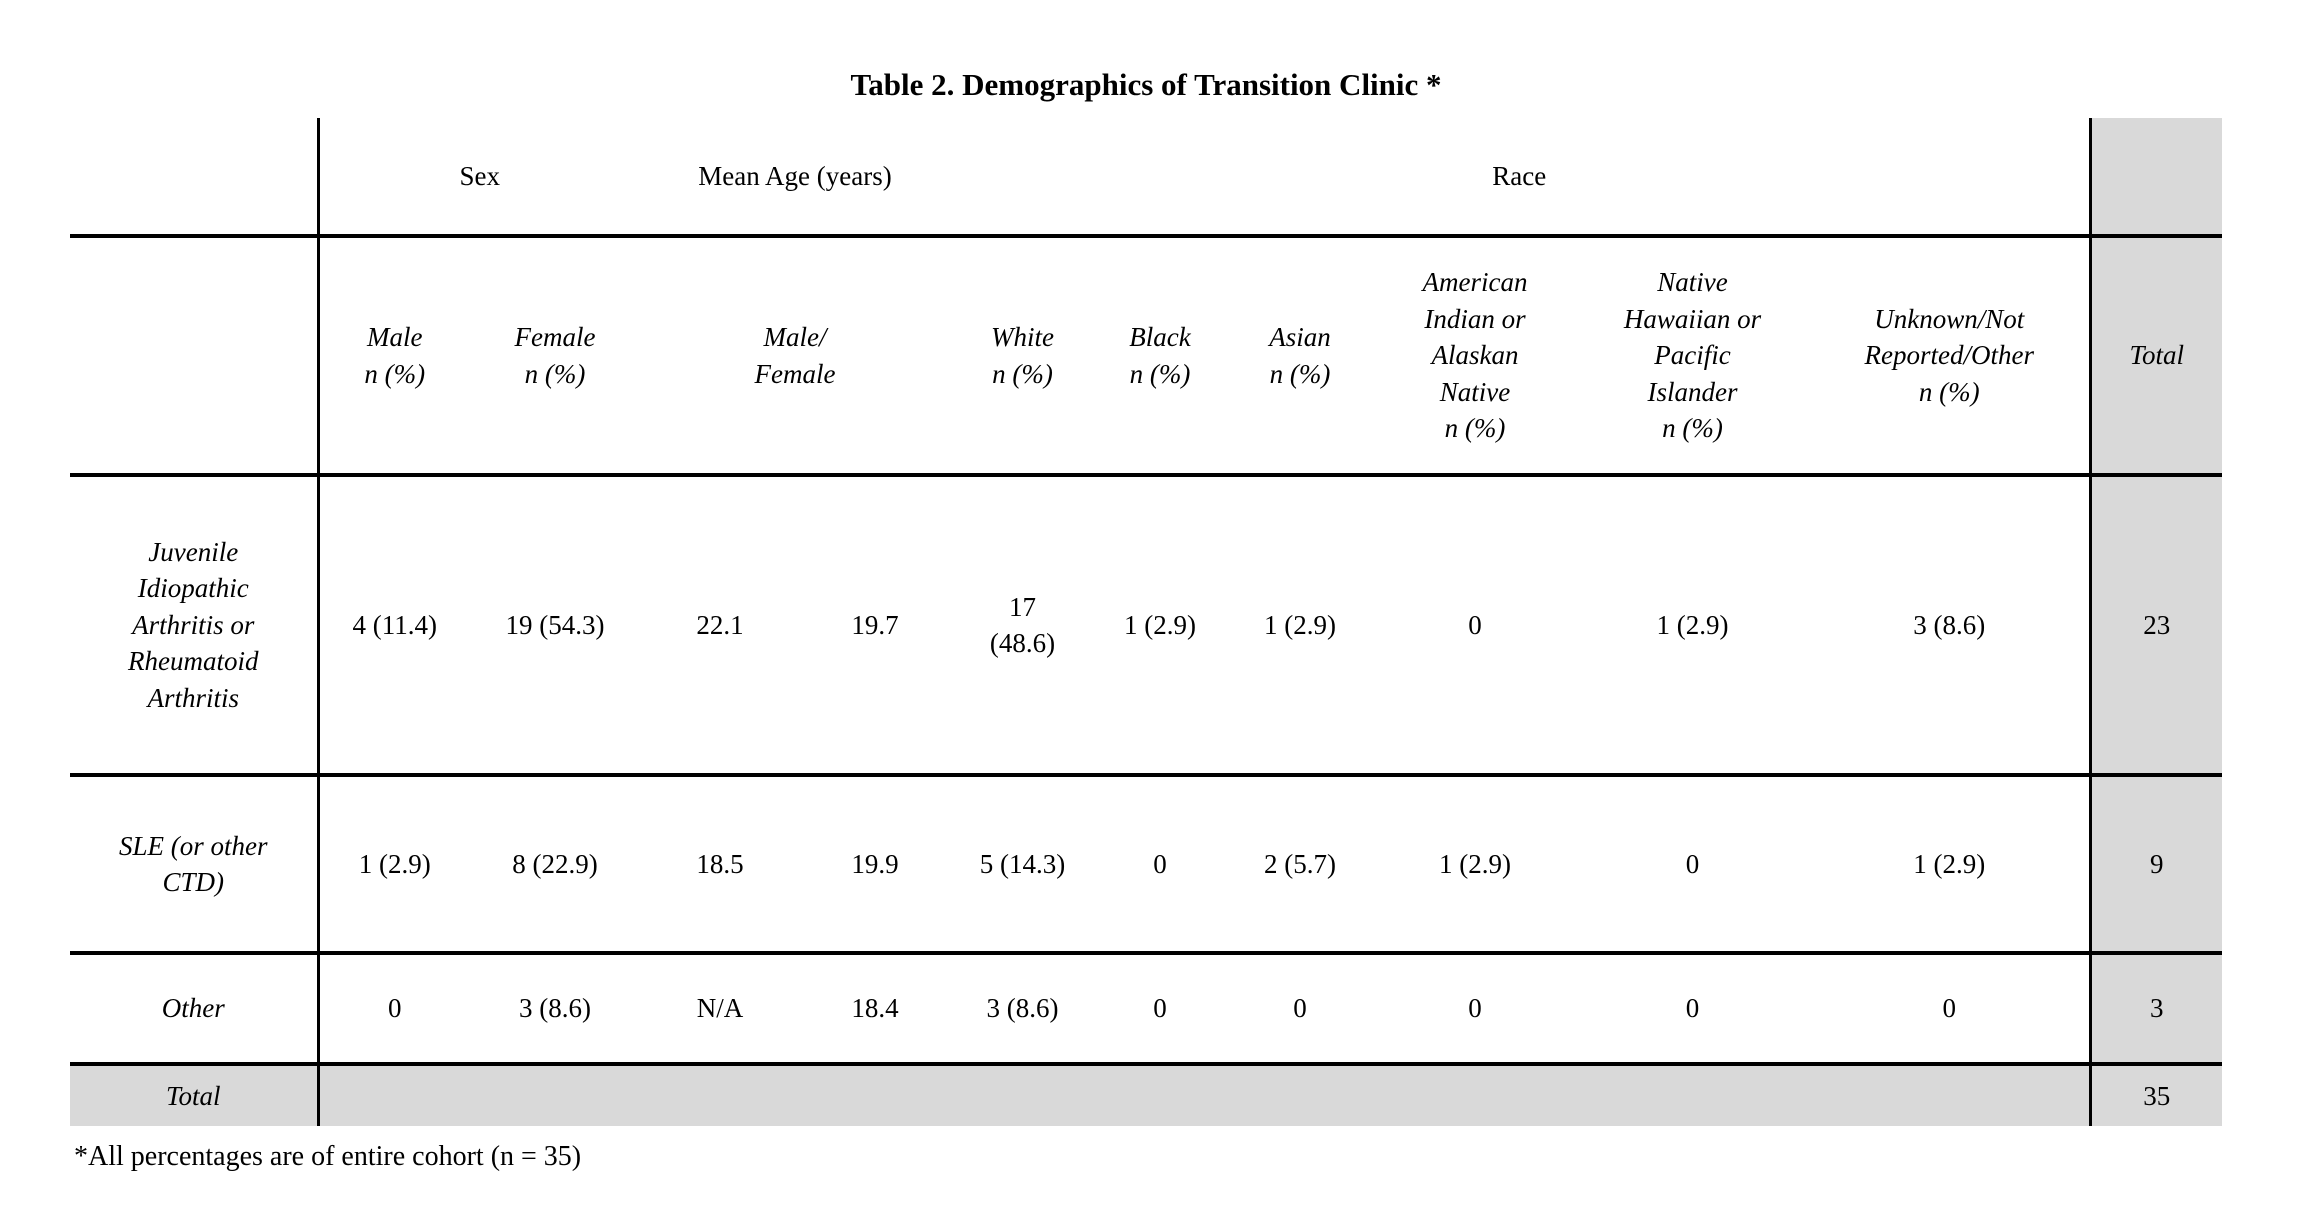 This screenshot has width=2306, height=1216. What do you see at coordinates (2155, 1009) in the screenshot?
I see `total-cell: 3` at bounding box center [2155, 1009].